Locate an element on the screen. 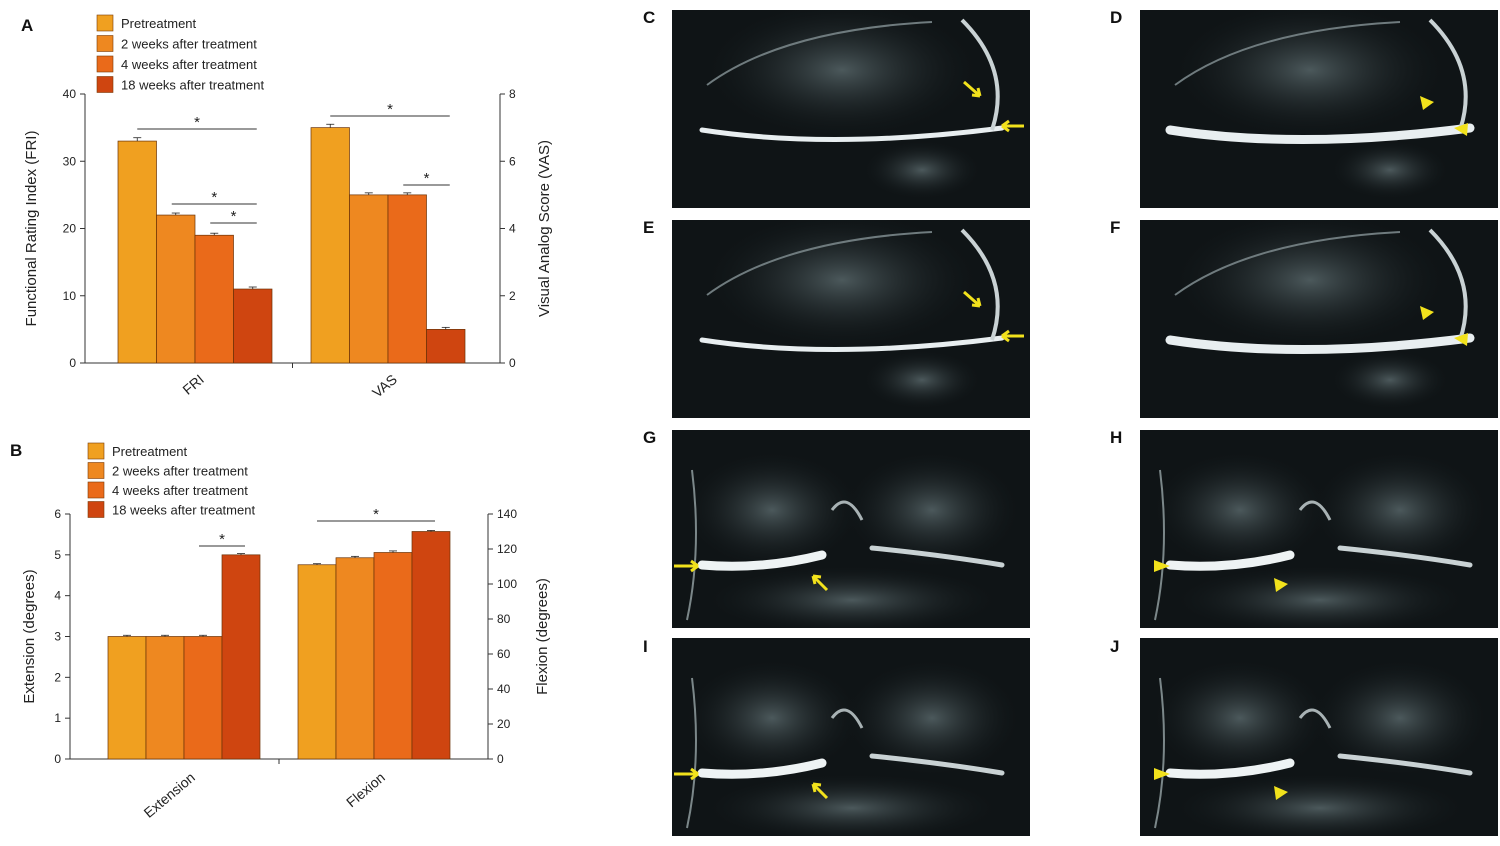 The image size is (1500, 846). mri-panel-i is located at coordinates (851, 737).